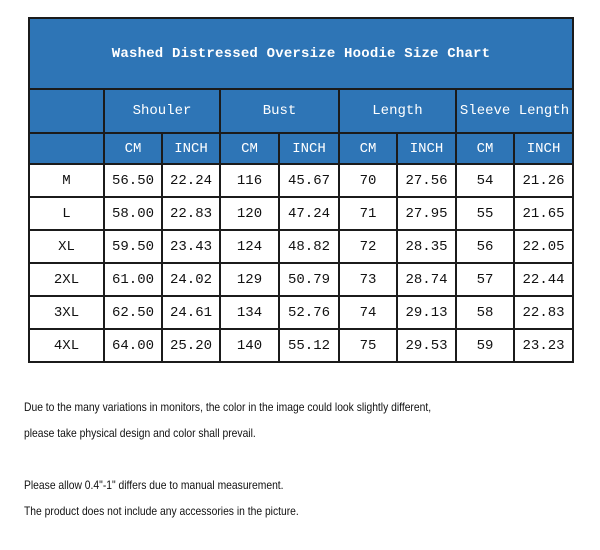 Image resolution: width=600 pixels, height=550 pixels. I want to click on measurement-cell: 62.50, so click(133, 312).